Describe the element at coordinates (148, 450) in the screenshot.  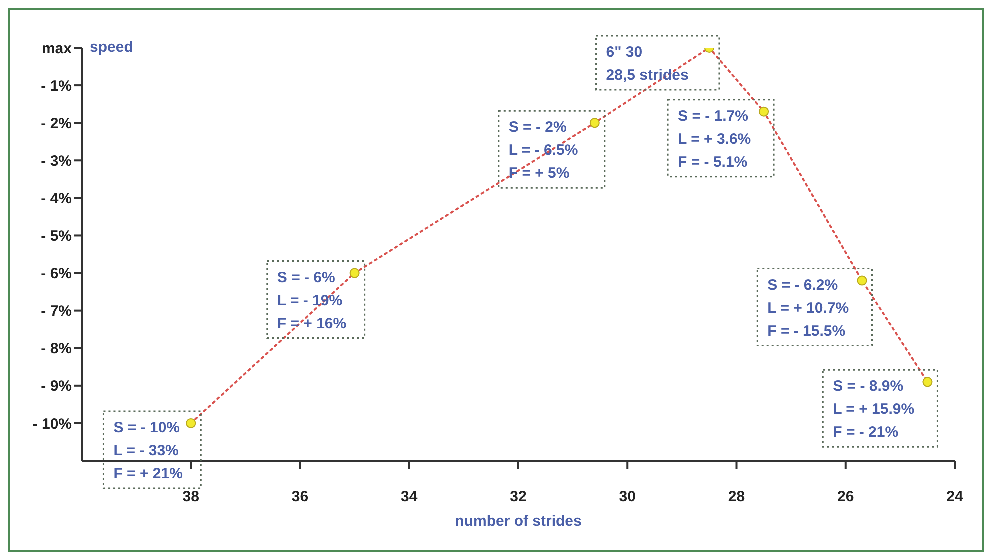
I see `annotation: S = - 10% L = - 33% F = + 21%` at that location.